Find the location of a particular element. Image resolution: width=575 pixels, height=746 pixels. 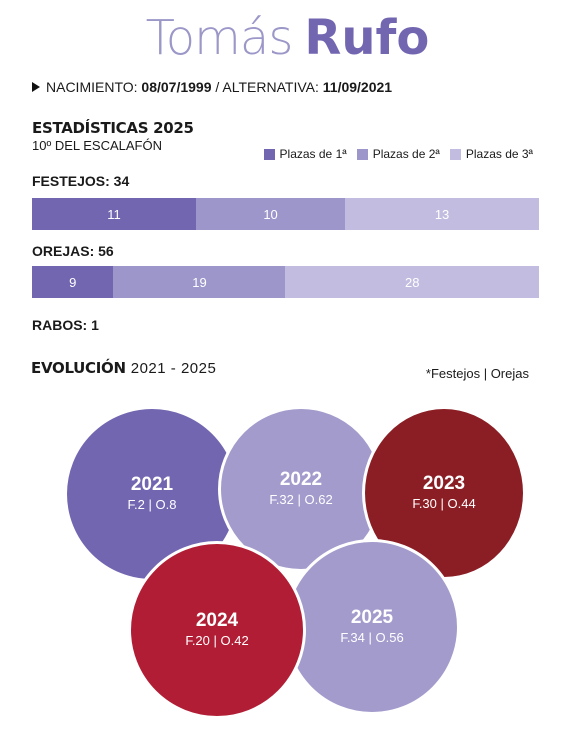

bar-segment-plazas-3: 13 is located at coordinates (442, 214).